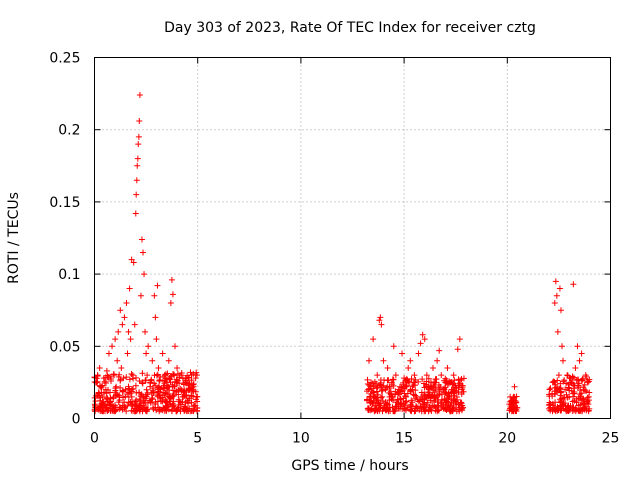 This screenshot has width=640, height=480. What do you see at coordinates (14, 238) in the screenshot?
I see `y-axis-label: ROTI / TECUs` at bounding box center [14, 238].